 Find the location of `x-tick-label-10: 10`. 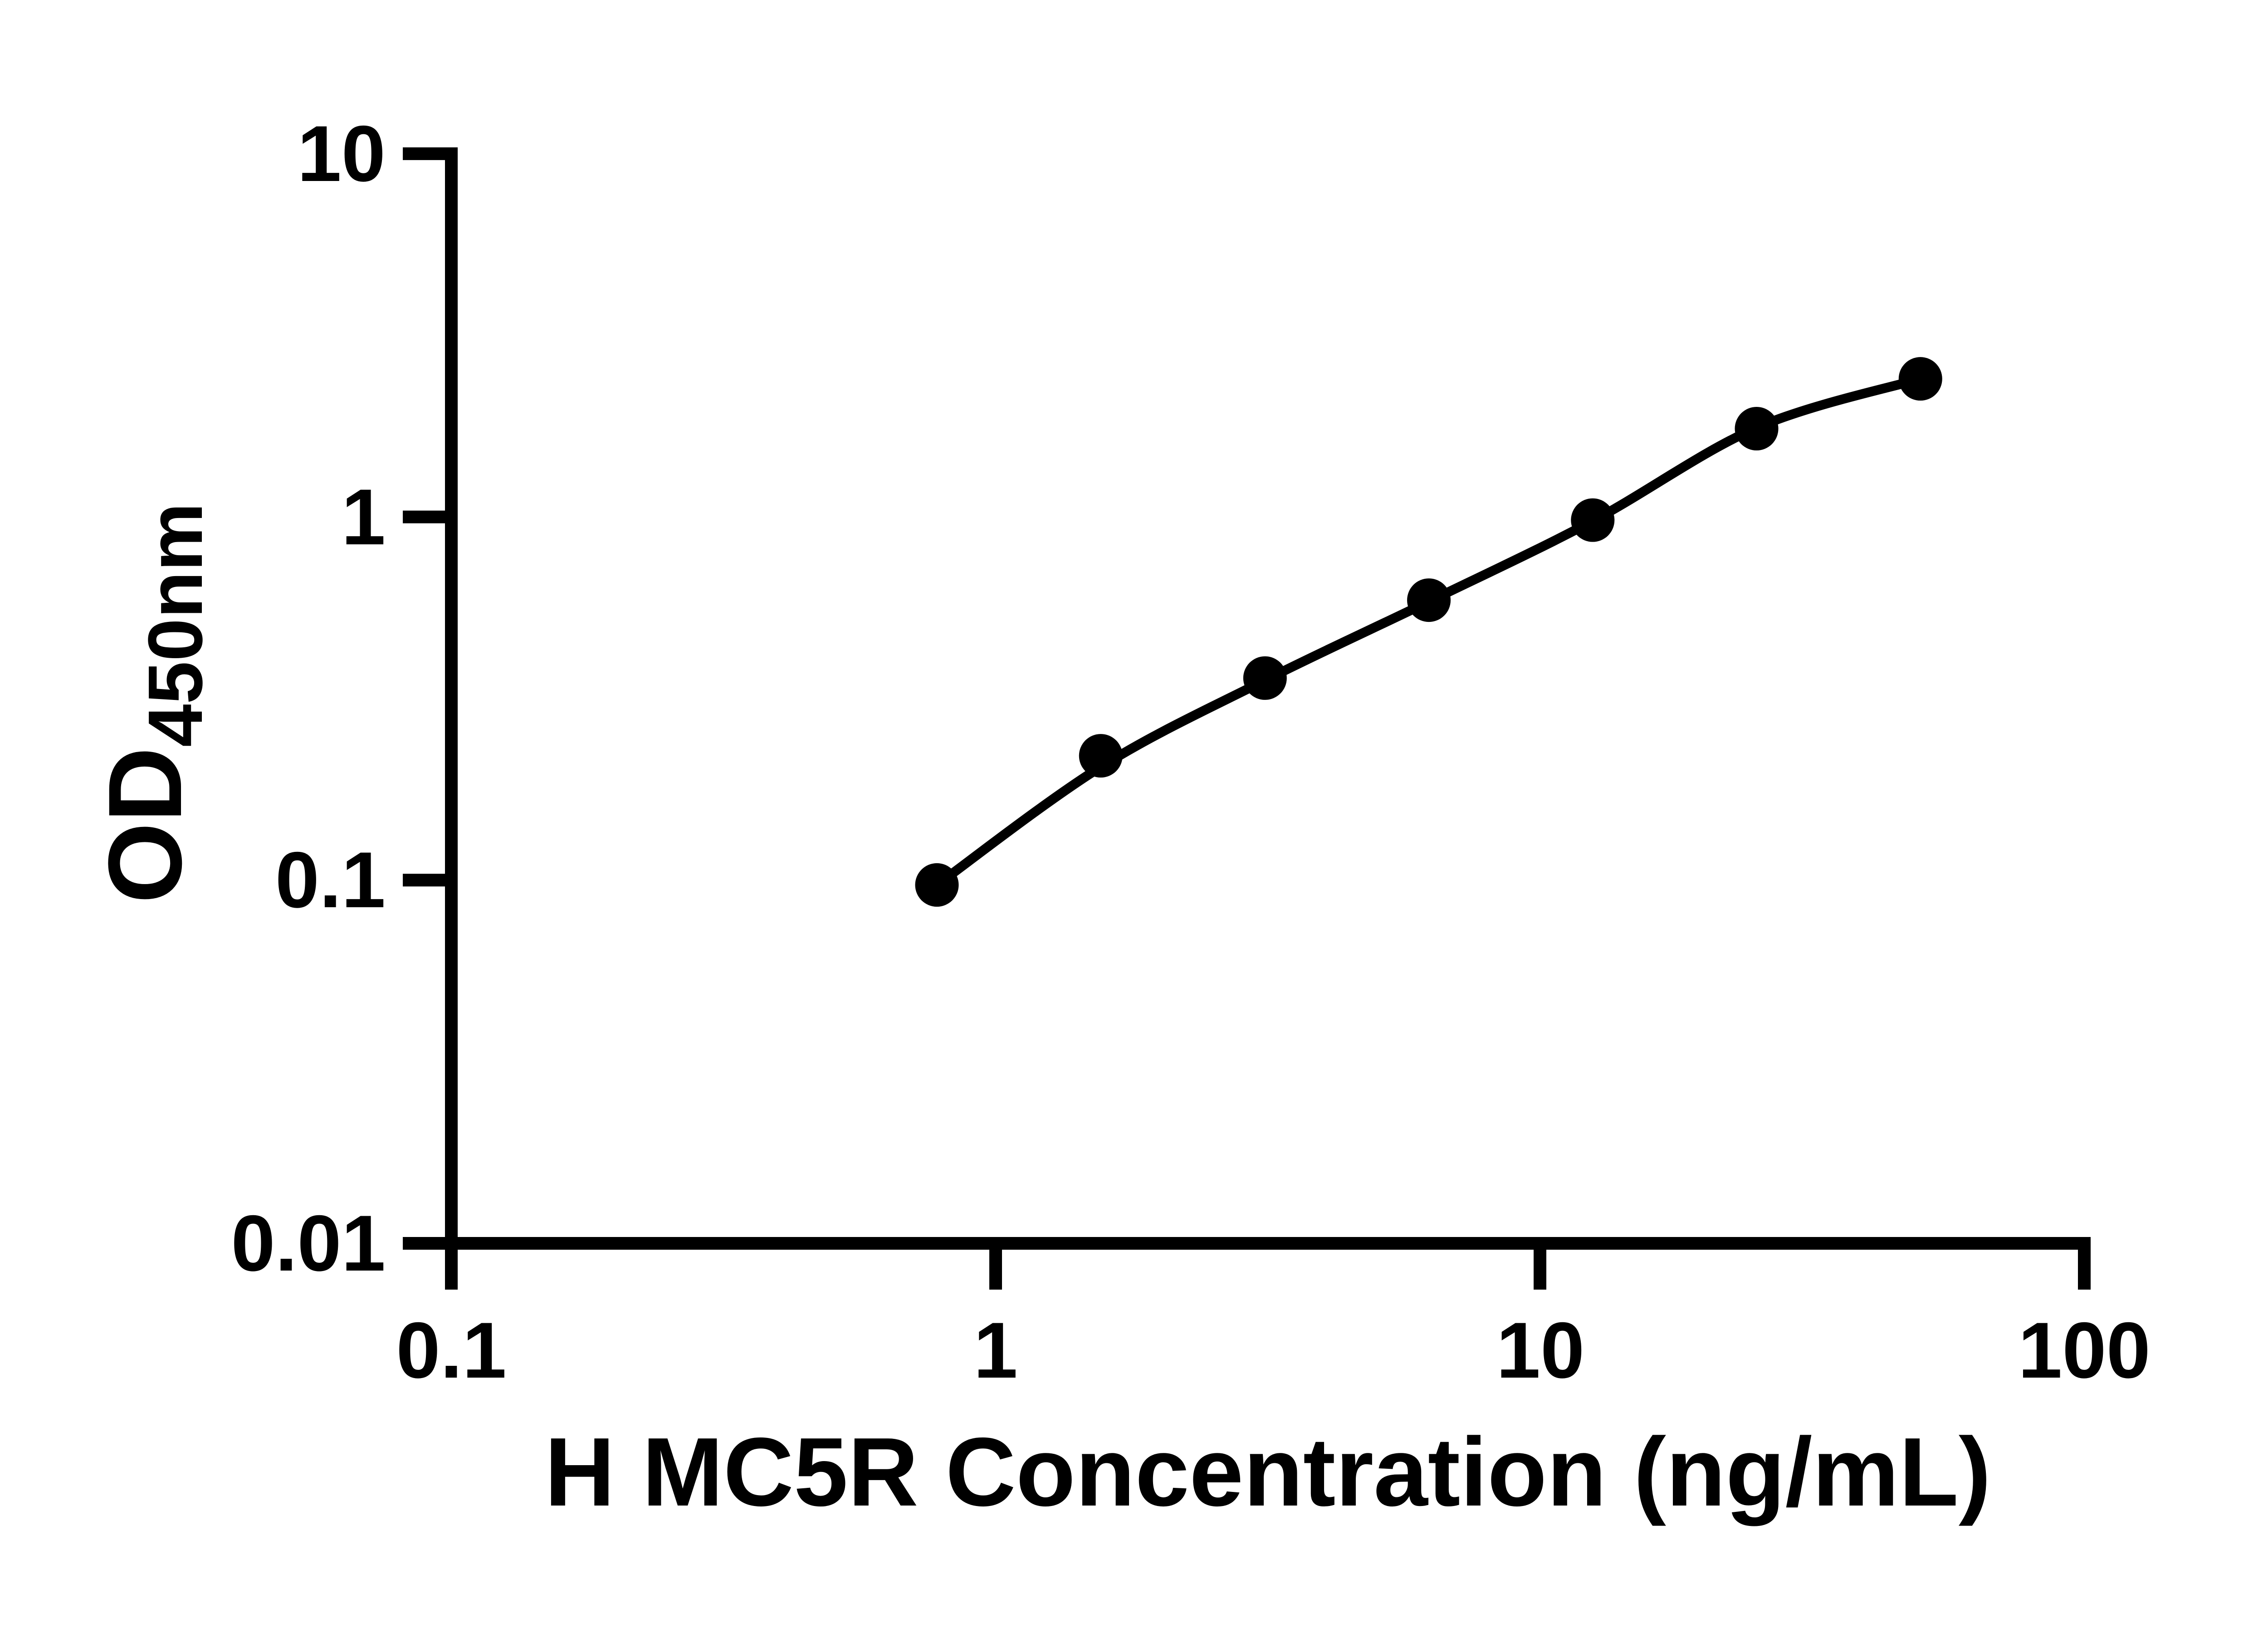

x-tick-label-10: 10 is located at coordinates (1541, 1350).